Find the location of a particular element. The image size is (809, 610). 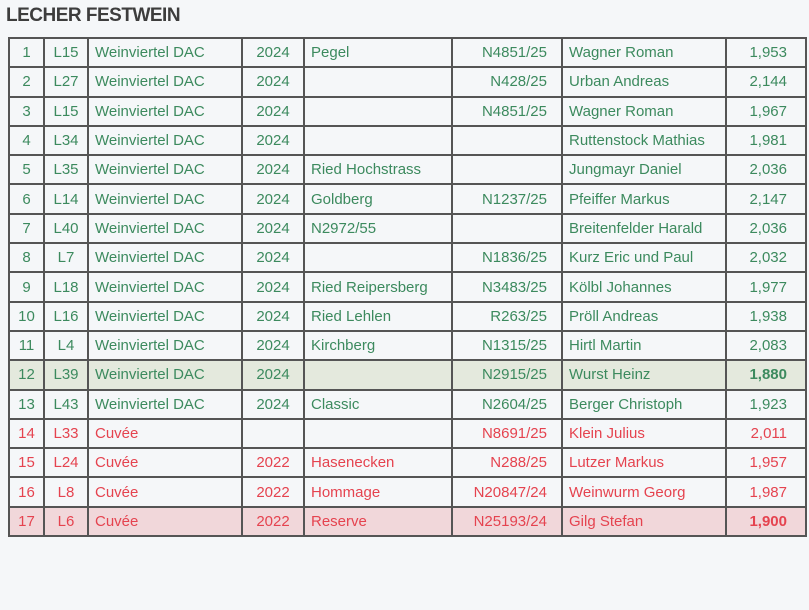

wine-code-cell: L14 is located at coordinates (66, 199).